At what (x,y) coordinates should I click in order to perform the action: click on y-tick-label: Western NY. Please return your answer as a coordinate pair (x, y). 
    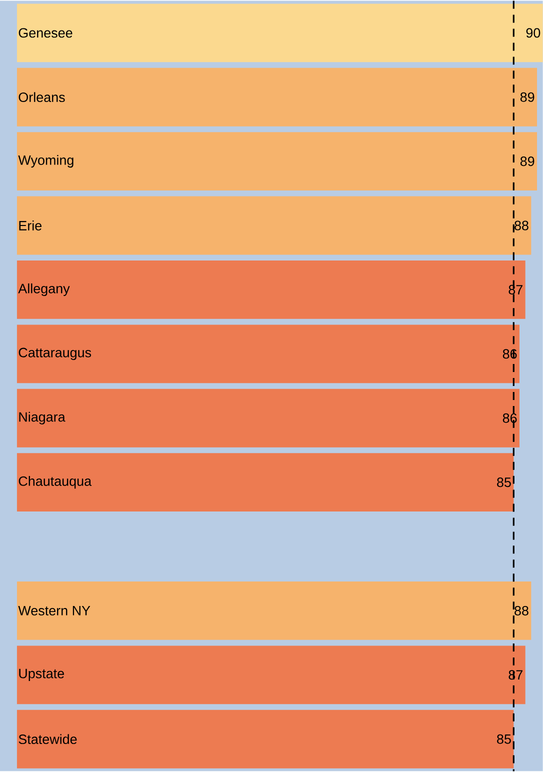
    Looking at the image, I should click on (54, 611).